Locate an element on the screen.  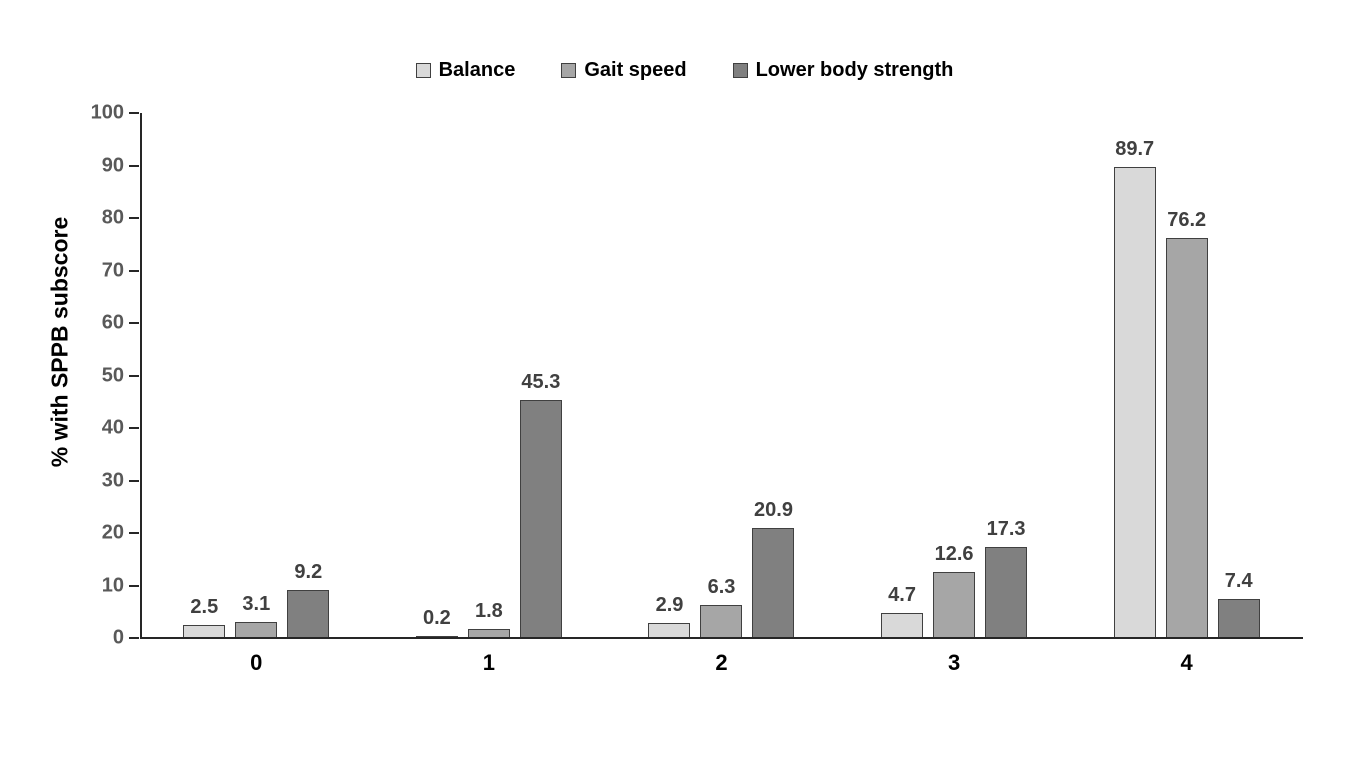
legend-item-balance: Balance is located at coordinates (465, 70).